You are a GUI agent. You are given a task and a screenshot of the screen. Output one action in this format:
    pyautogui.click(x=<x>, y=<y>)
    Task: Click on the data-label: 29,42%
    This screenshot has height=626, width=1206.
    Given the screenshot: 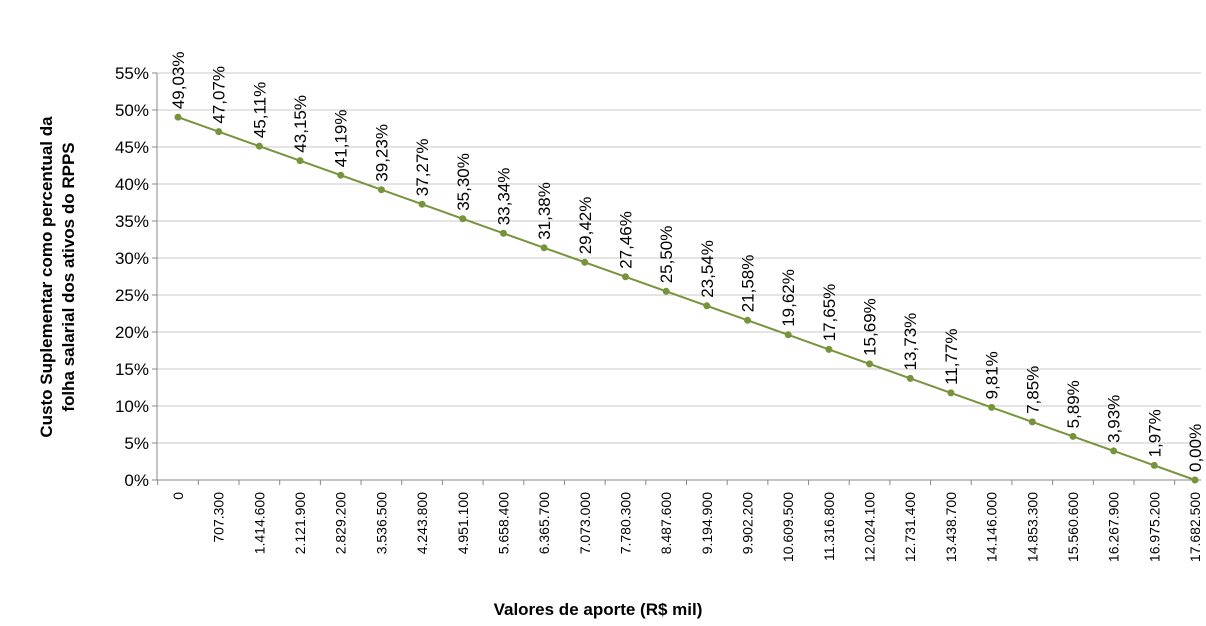 What is the action you would take?
    pyautogui.click(x=585, y=226)
    